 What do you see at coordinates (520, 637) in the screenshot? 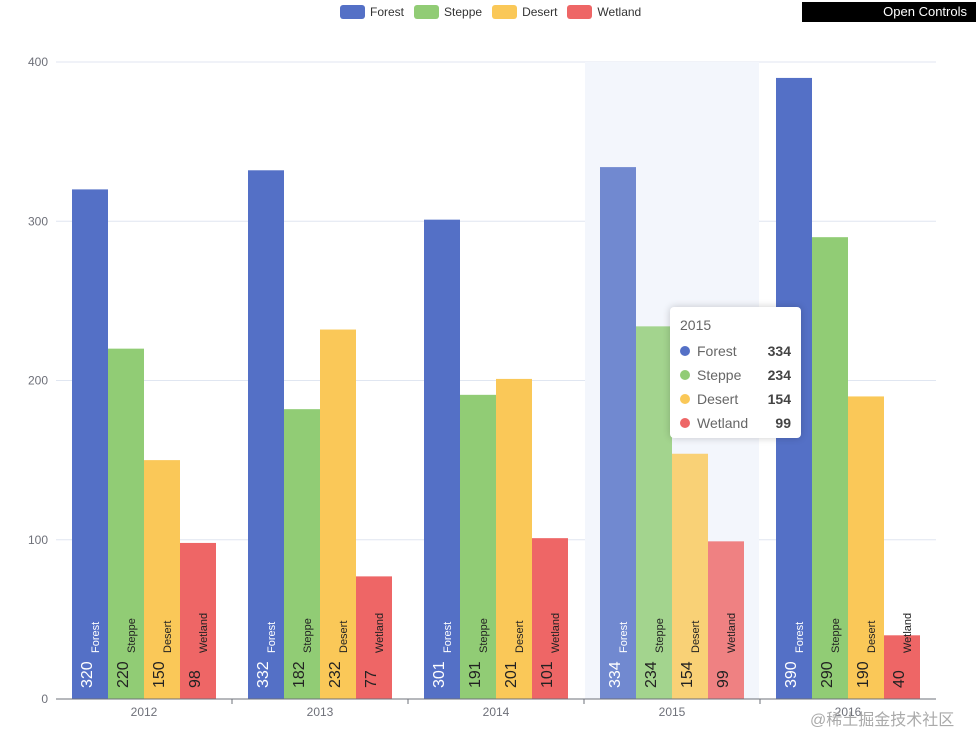
I see `series-label-desert-2014: Desert` at bounding box center [520, 637].